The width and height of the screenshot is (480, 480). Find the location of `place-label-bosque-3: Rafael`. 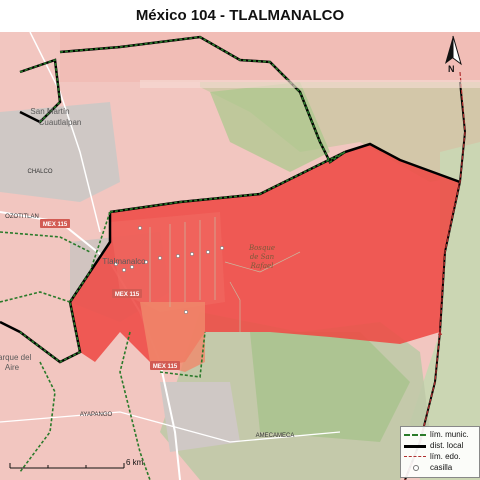

place-label-bosque-3: Rafael is located at coordinates (262, 266).